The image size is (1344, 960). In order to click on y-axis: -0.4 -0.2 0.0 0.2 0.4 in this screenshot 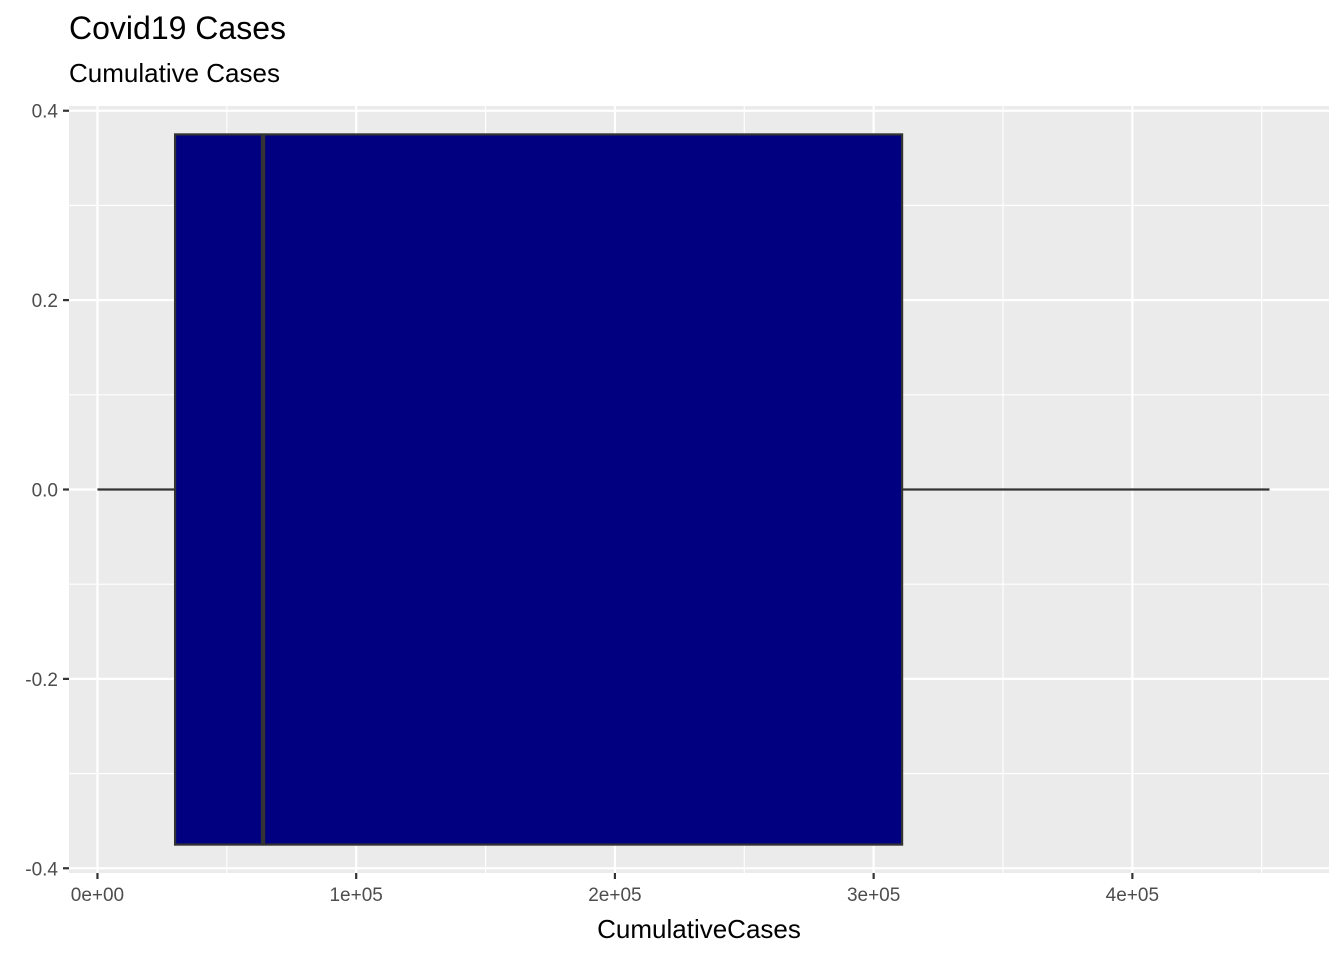, I will do `click(47, 491)`.